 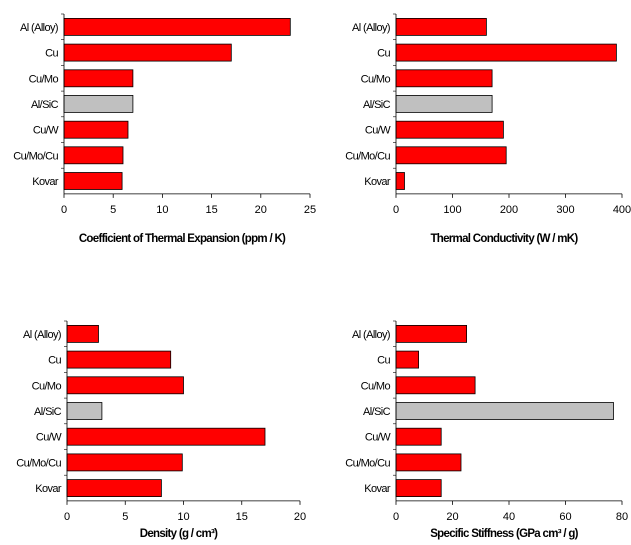 What do you see at coordinates (509, 517) in the screenshot?
I see `x-tick-label: 40` at bounding box center [509, 517].